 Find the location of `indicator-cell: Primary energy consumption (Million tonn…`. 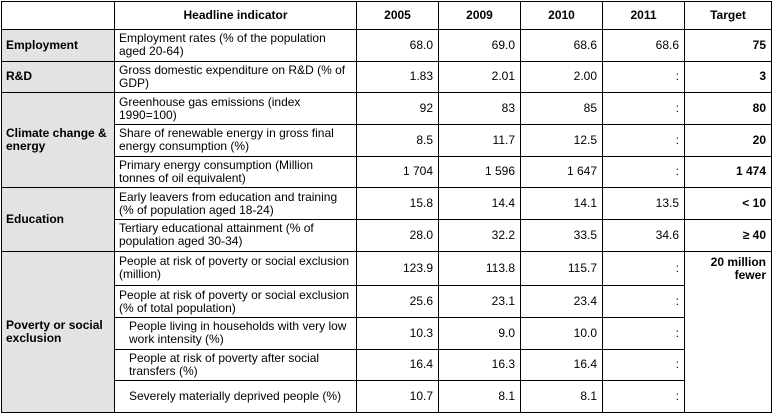

indicator-cell: Primary energy consumption (Million tonn… is located at coordinates (235, 172).